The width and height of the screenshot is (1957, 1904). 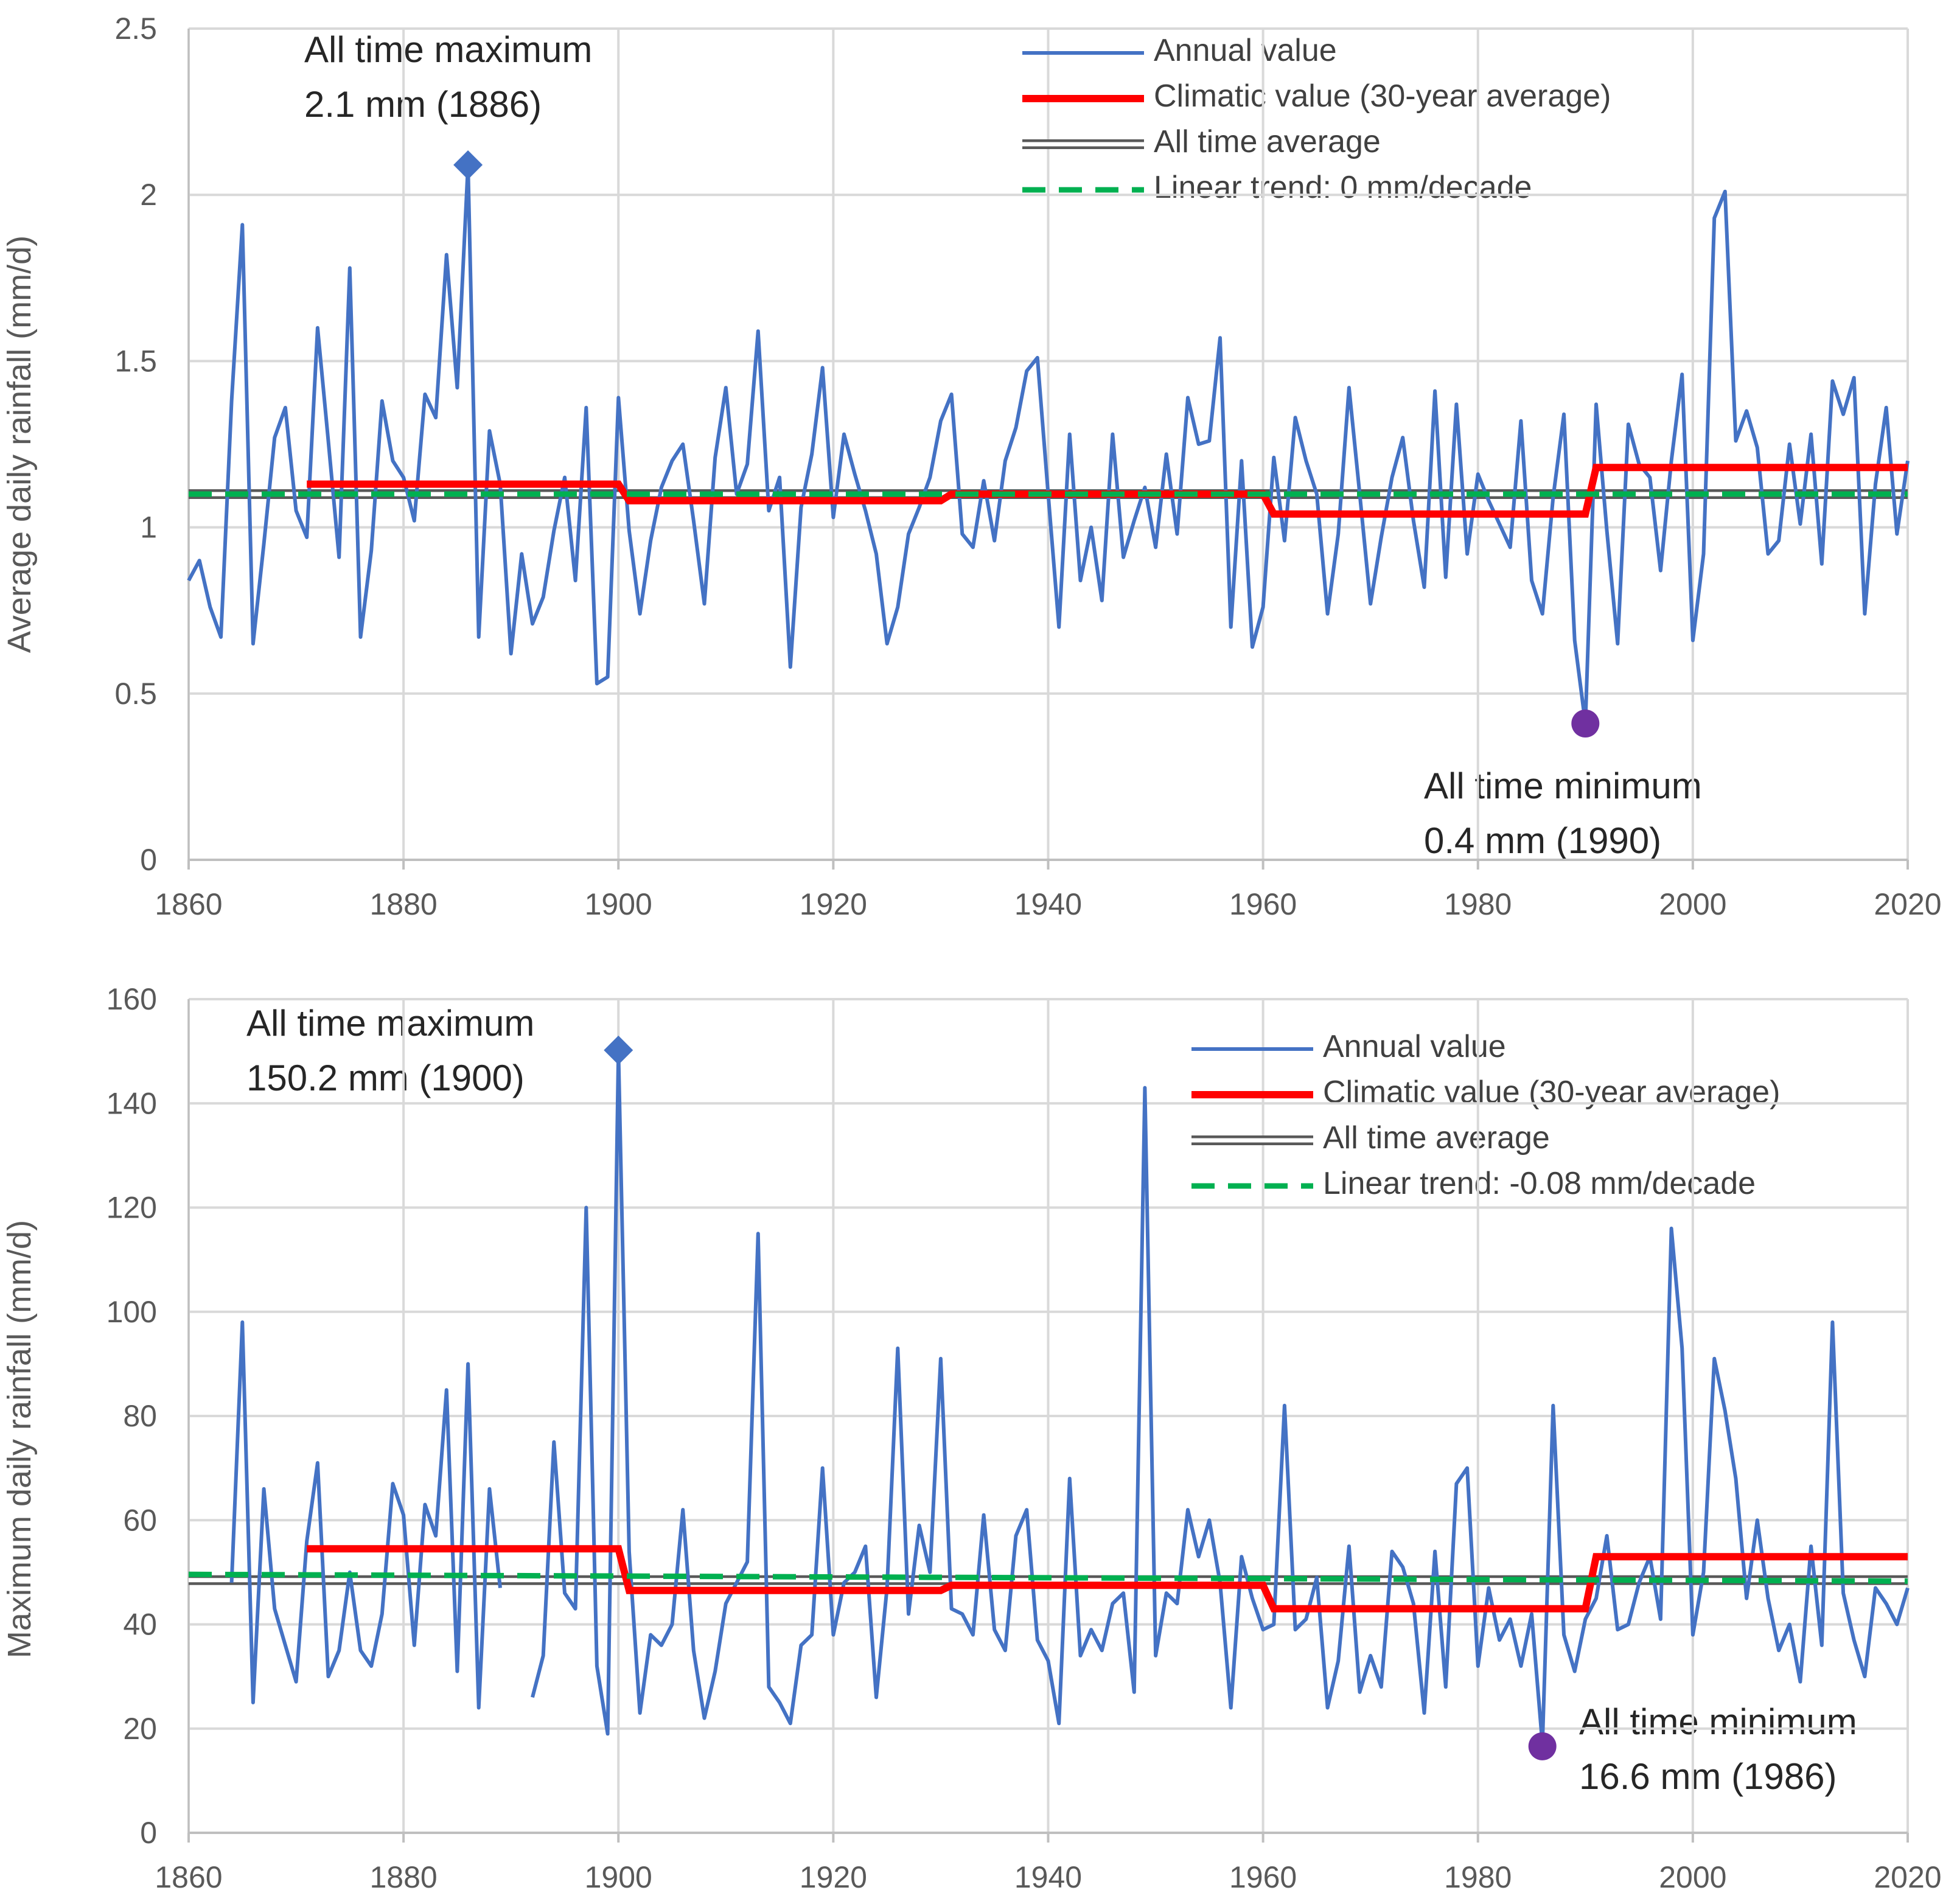 I want to click on y-tick-label: 2.5, so click(x=136, y=29).